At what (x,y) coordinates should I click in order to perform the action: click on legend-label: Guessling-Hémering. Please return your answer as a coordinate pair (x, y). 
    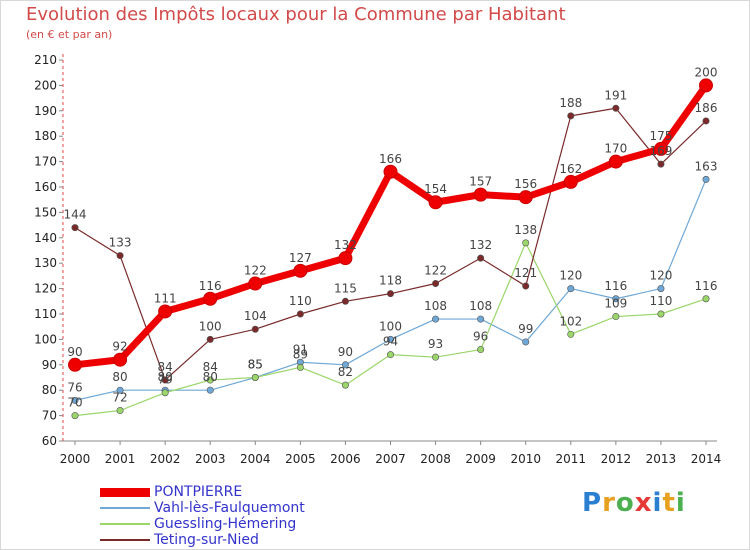
    Looking at the image, I should click on (225, 524).